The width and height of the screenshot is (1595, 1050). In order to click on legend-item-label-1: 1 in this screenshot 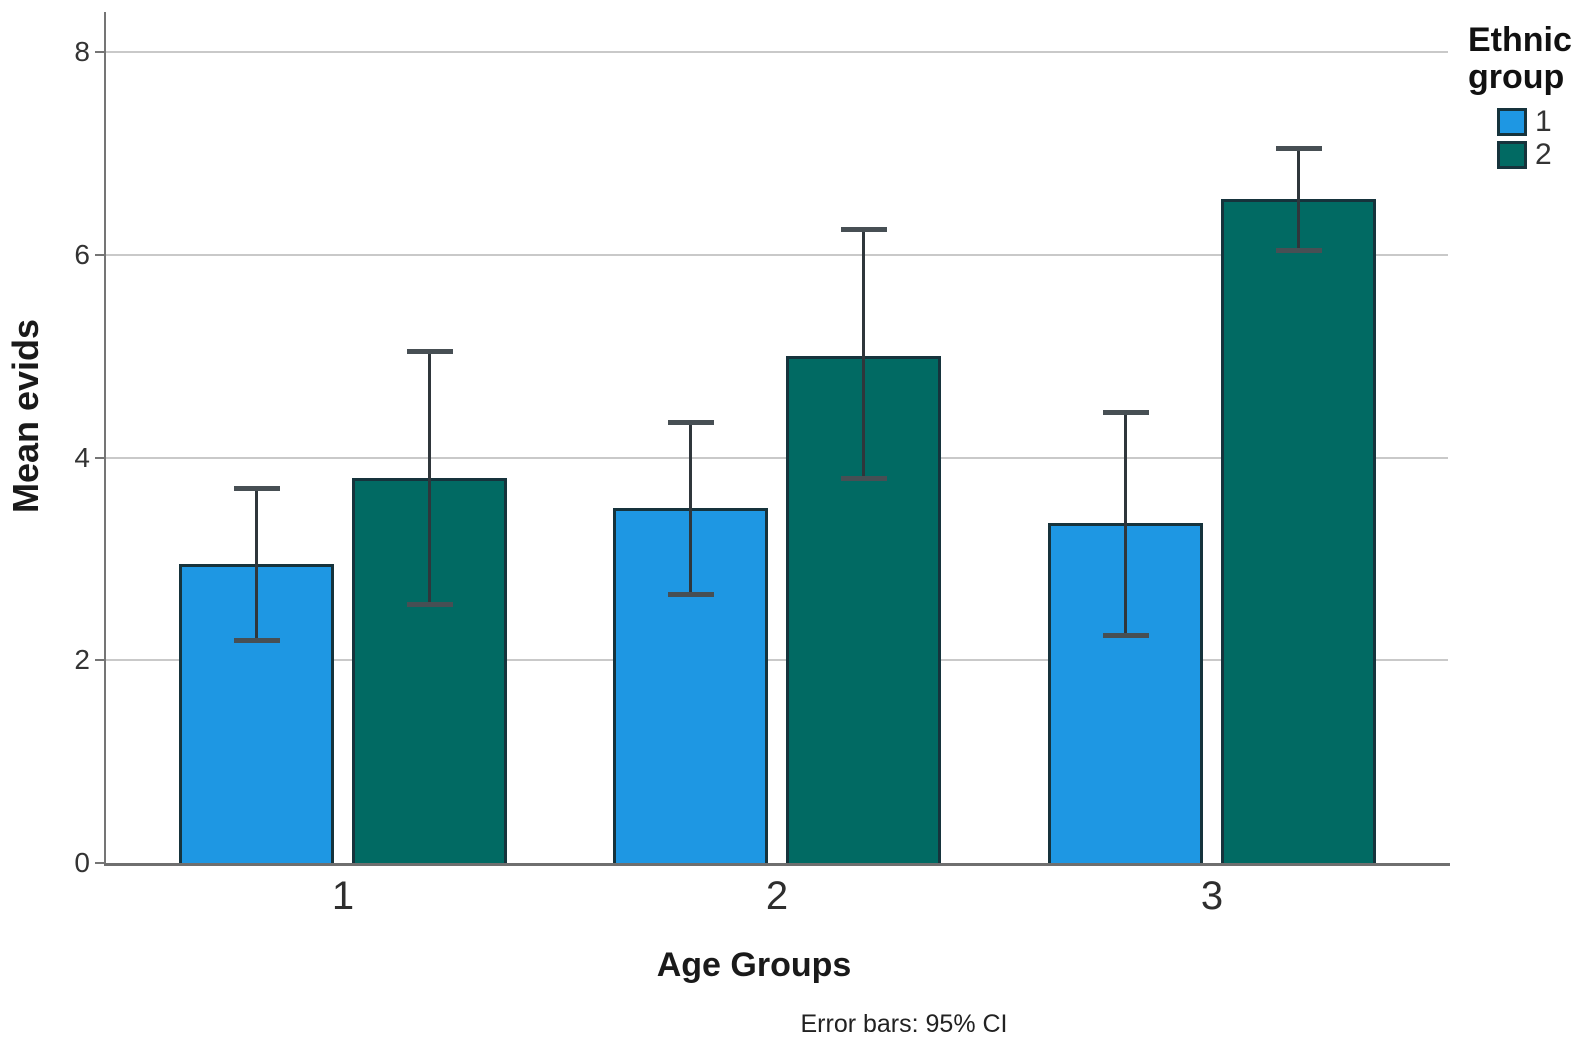, I will do `click(1543, 121)`.